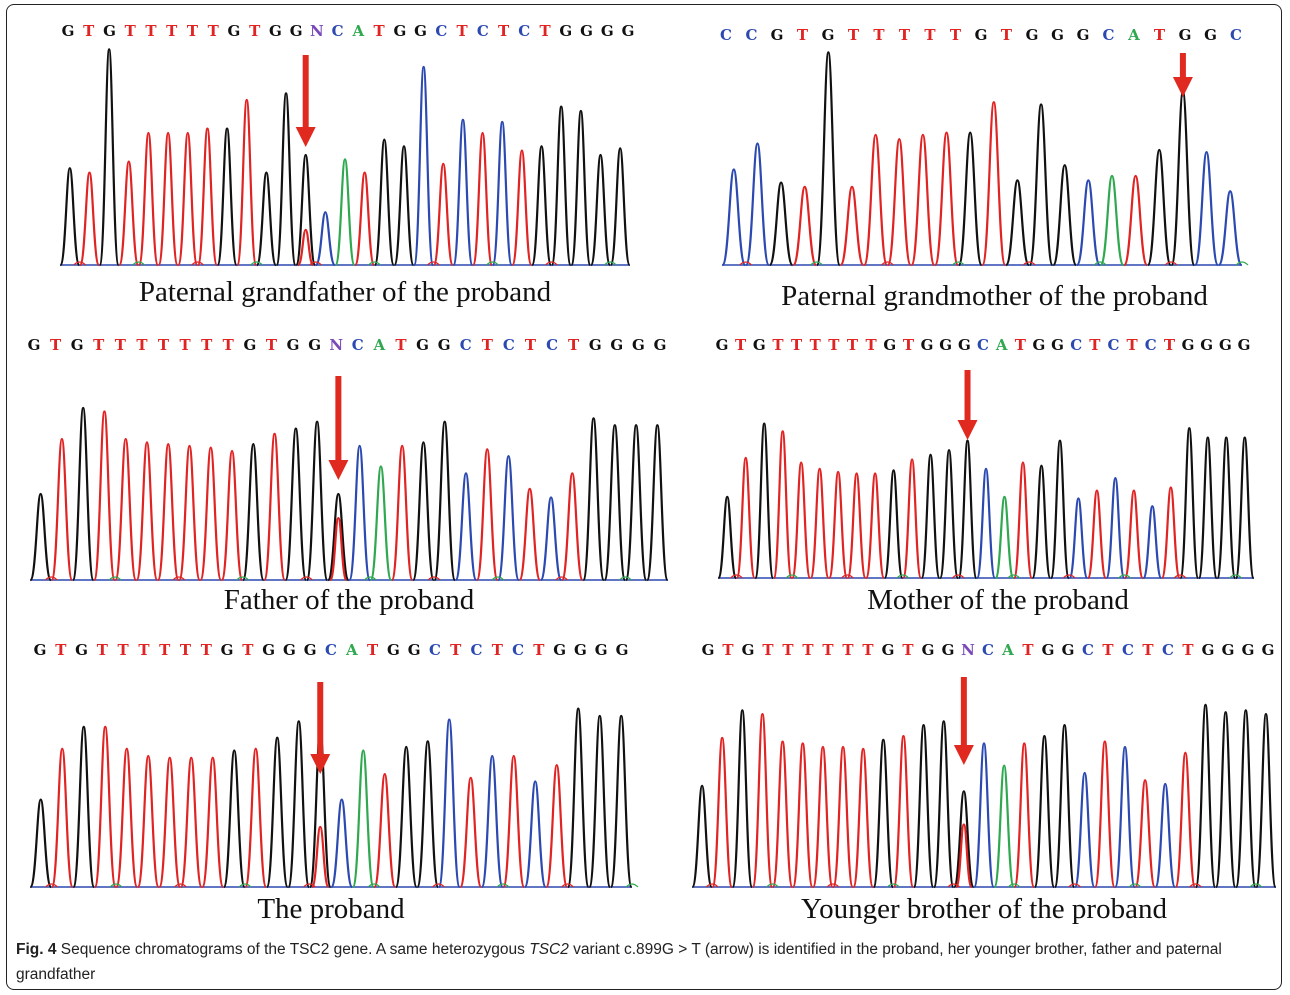 Image resolution: width=1290 pixels, height=995 pixels. Describe the element at coordinates (349, 600) in the screenshot. I see `panel-label: Father of the proband` at that location.